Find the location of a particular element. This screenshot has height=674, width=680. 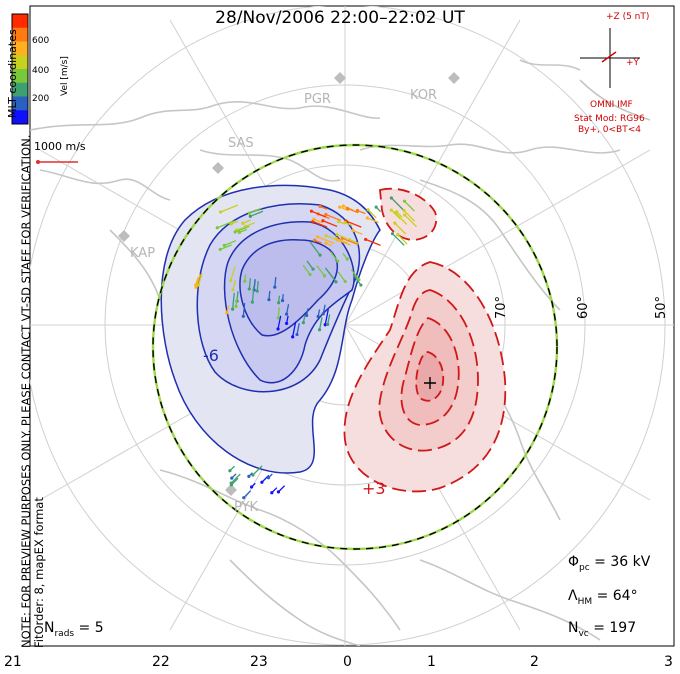

velocity-colorbar is located at coordinates (20, 69).